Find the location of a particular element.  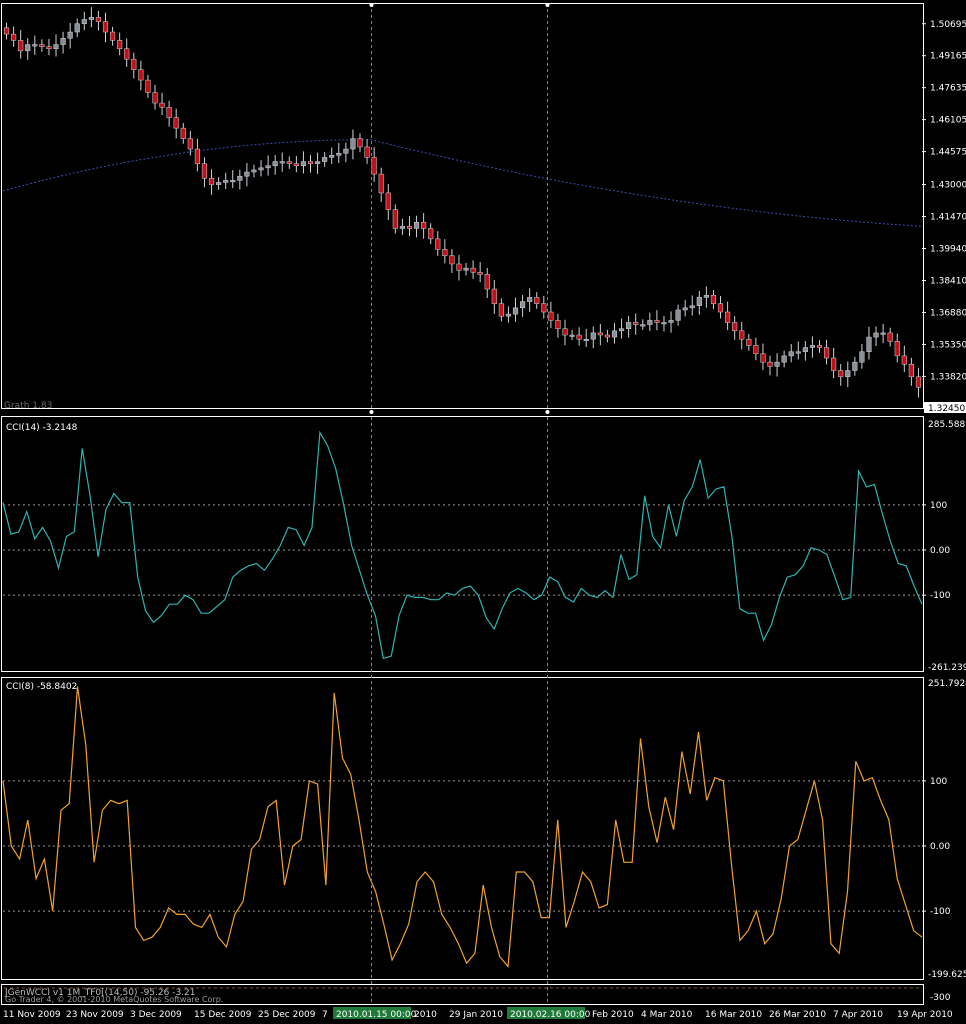

price-tick-label: 1.33820 is located at coordinates (948, 377).